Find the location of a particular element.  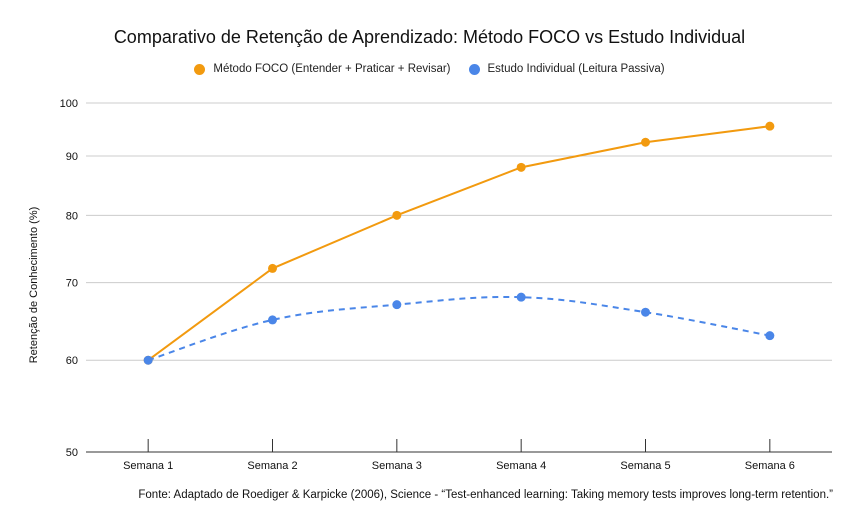

legend-marker-foco is located at coordinates (200, 69).